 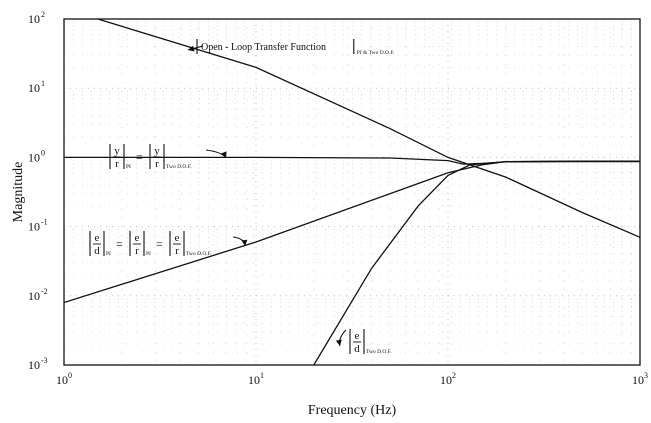 What do you see at coordinates (150, 244) in the screenshot?
I see `e-over-d-pi-annotation: ed PI= er PI= er Two D.O.F.` at bounding box center [150, 244].